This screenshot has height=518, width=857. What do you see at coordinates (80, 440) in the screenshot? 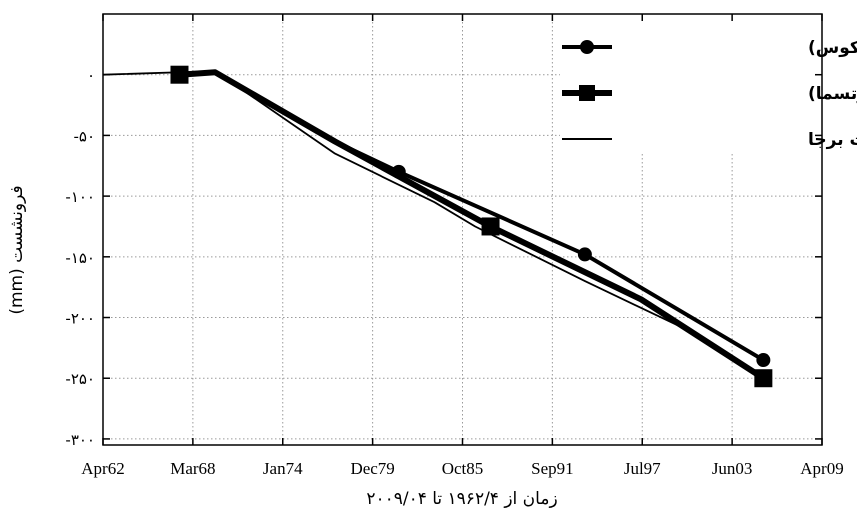
I see `y-tick-label: -۳۰۰` at bounding box center [80, 440].